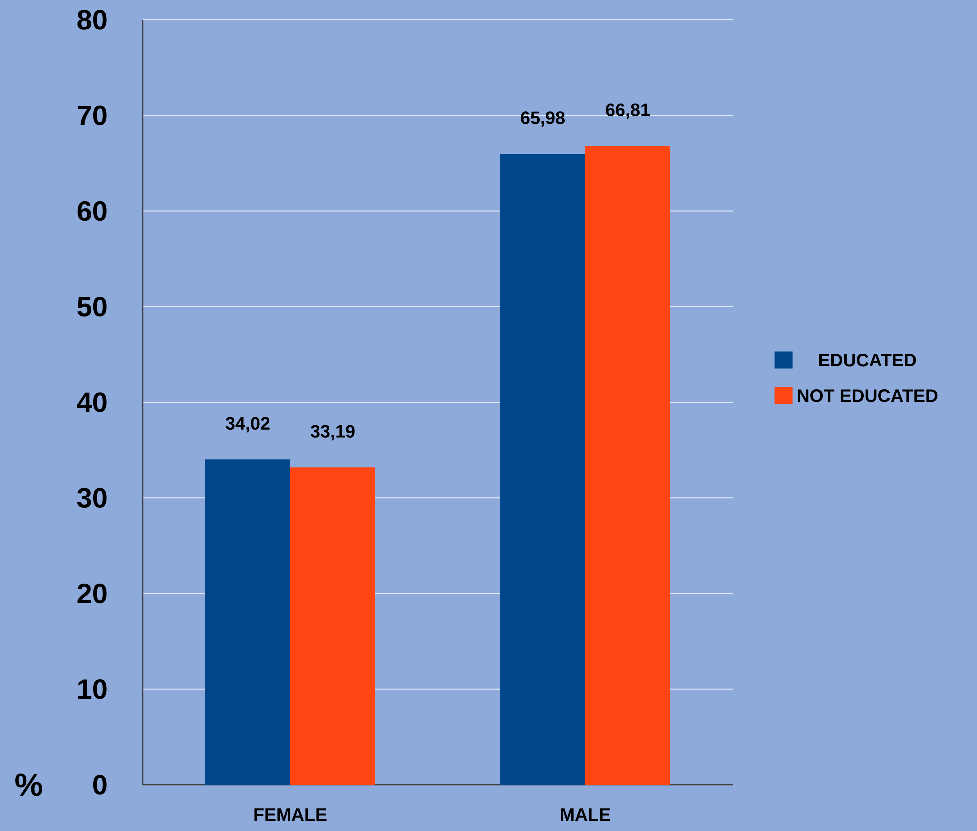  Describe the element at coordinates (92, 498) in the screenshot. I see `y-tick-label: 30` at that location.